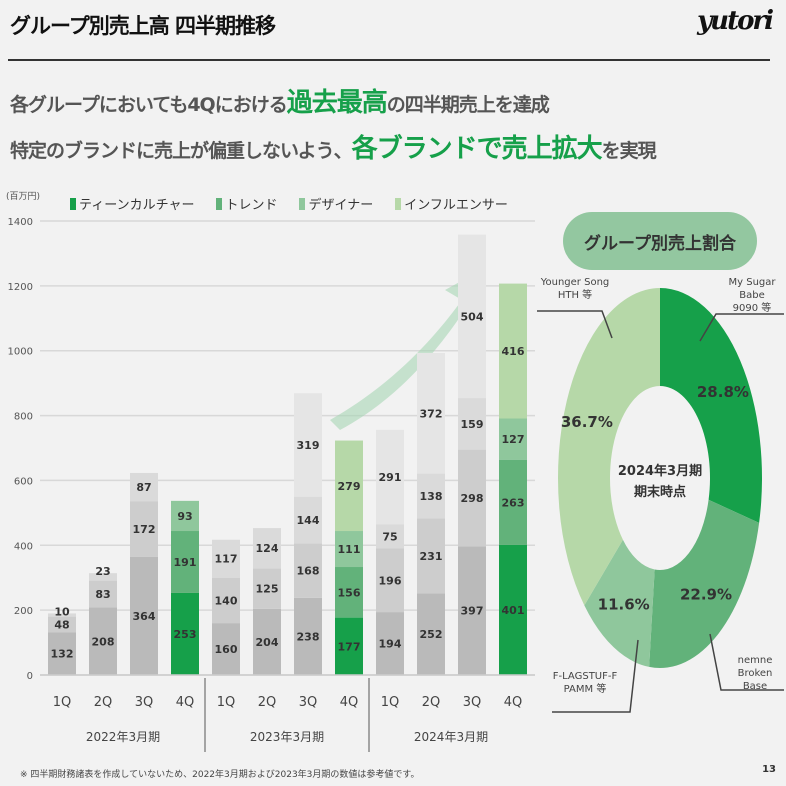  I want to click on page-title: グループ別売上高 四半期推移, so click(143, 26).